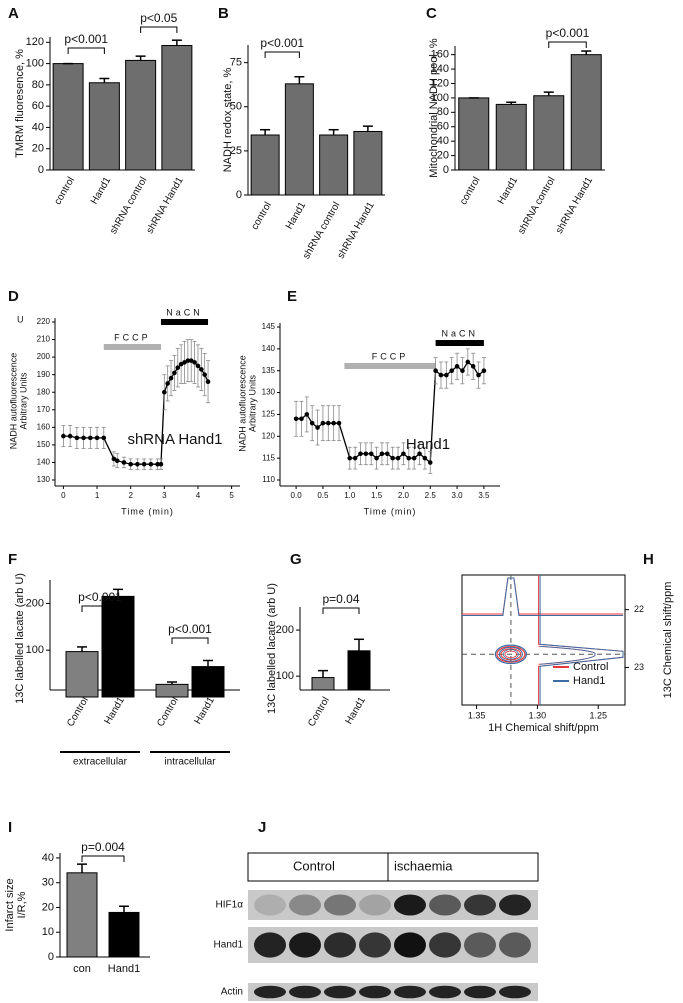  Describe the element at coordinates (228, 120) in the screenshot. I see `y-axis-label: NADH redox state, %` at that location.